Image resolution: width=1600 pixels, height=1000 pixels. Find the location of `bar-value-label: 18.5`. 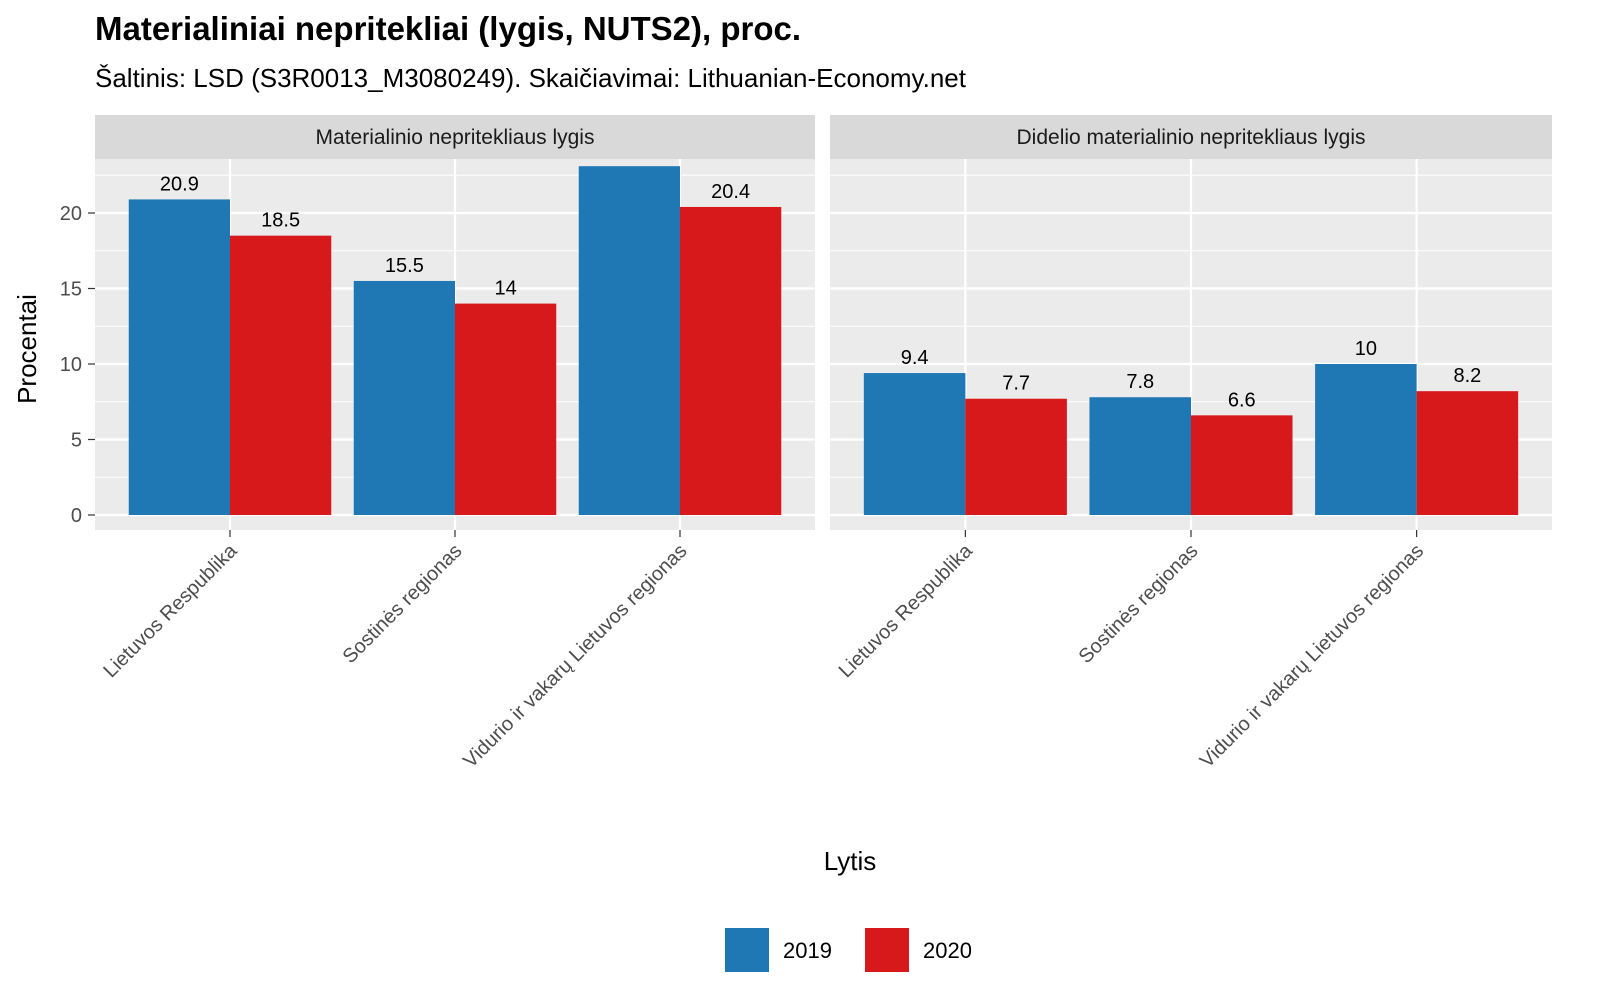

bar-value-label: 18.5 is located at coordinates (280, 221).